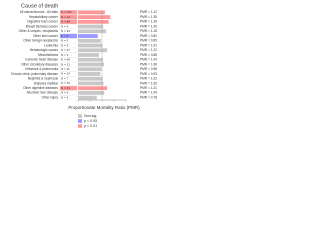  Describe the element at coordinates (43, 93) in the screenshot. I see `category-label: Alcoholic liver disease` at that location.